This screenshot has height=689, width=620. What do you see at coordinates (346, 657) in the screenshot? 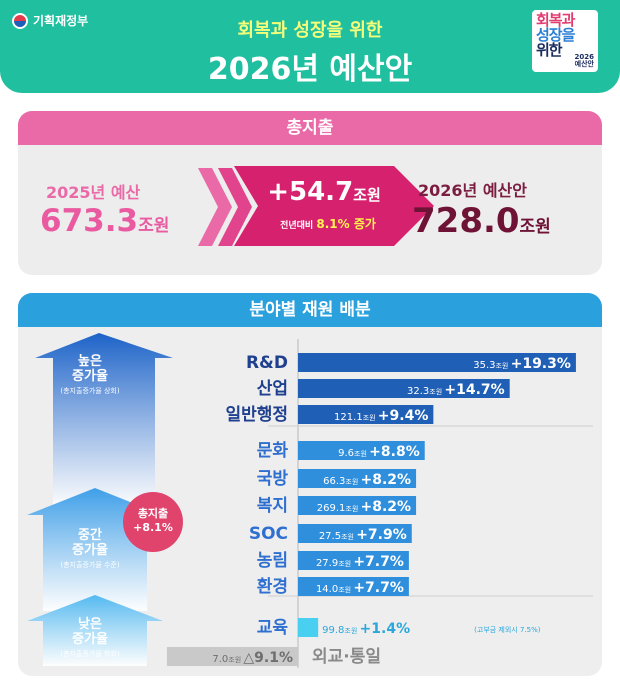
I see `category-label-10: 외교·통일` at bounding box center [346, 657].